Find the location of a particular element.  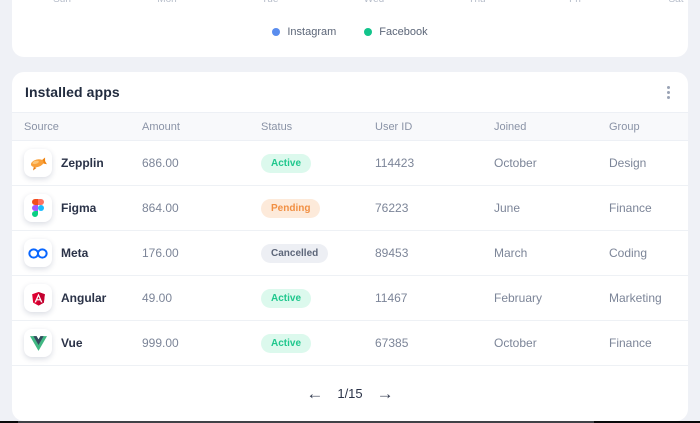

column-header: Source is located at coordinates (41, 126).